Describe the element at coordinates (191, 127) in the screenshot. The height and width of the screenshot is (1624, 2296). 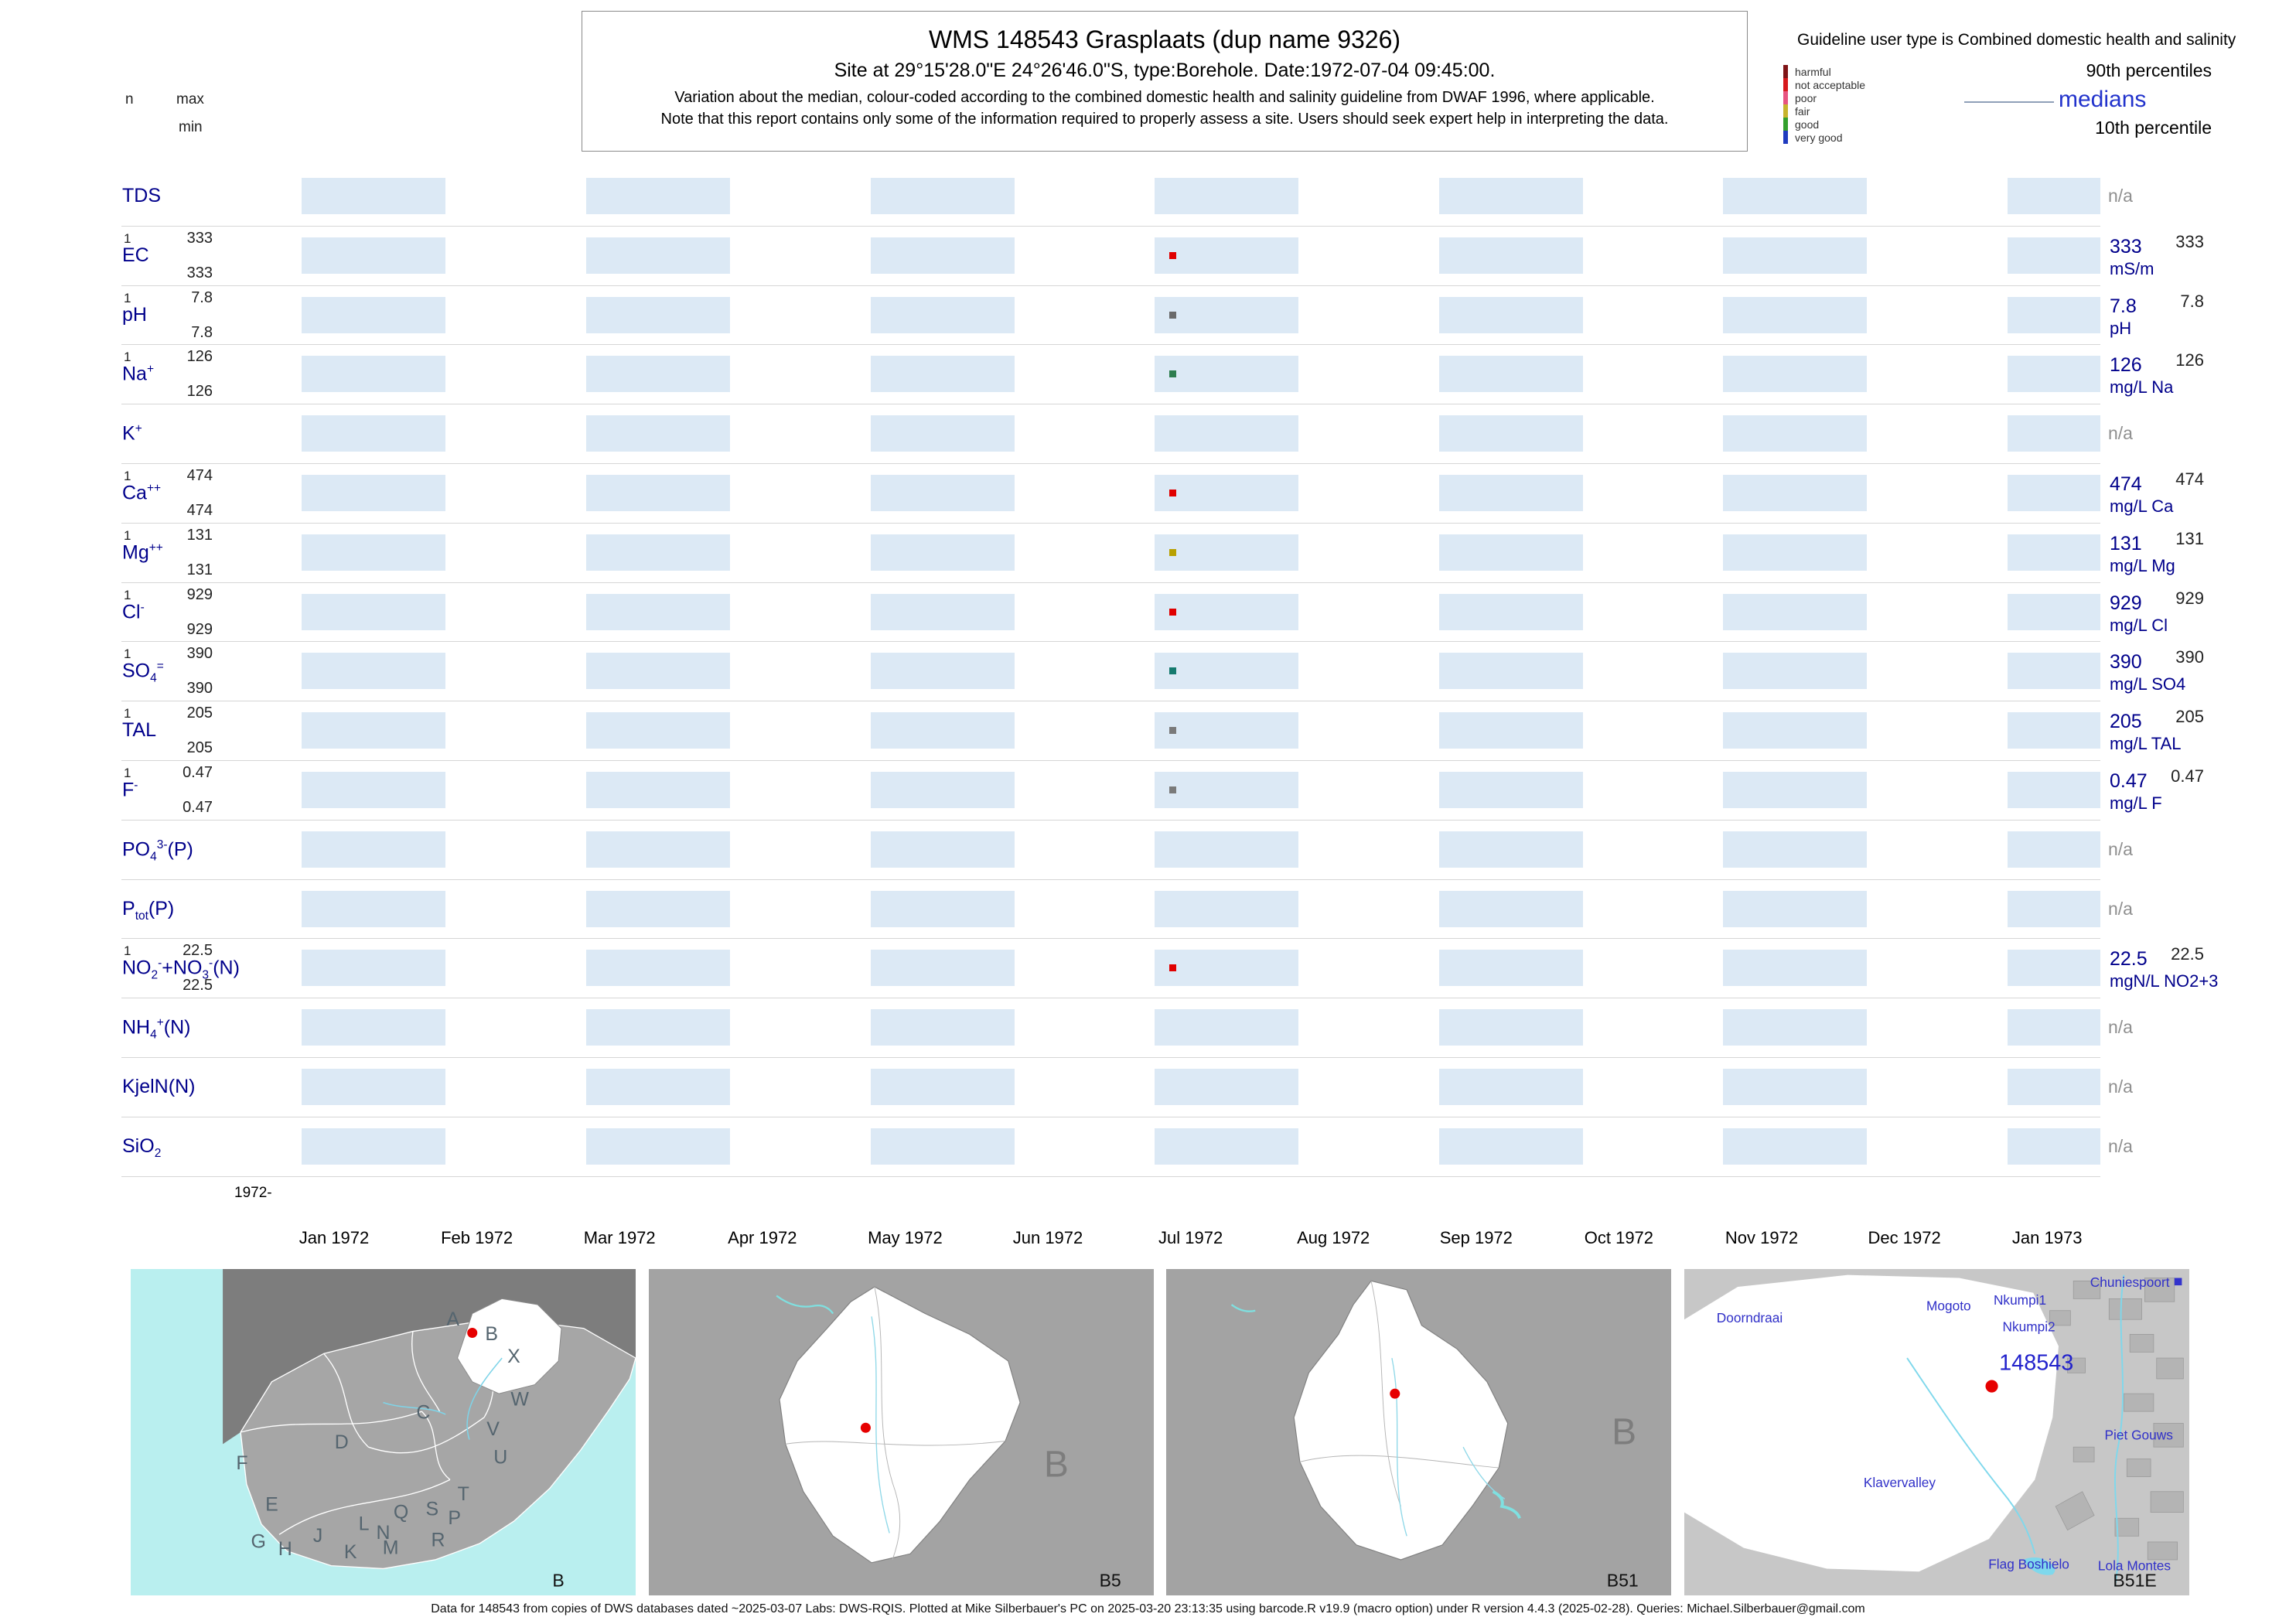
I see `column-hint-min: min` at that location.